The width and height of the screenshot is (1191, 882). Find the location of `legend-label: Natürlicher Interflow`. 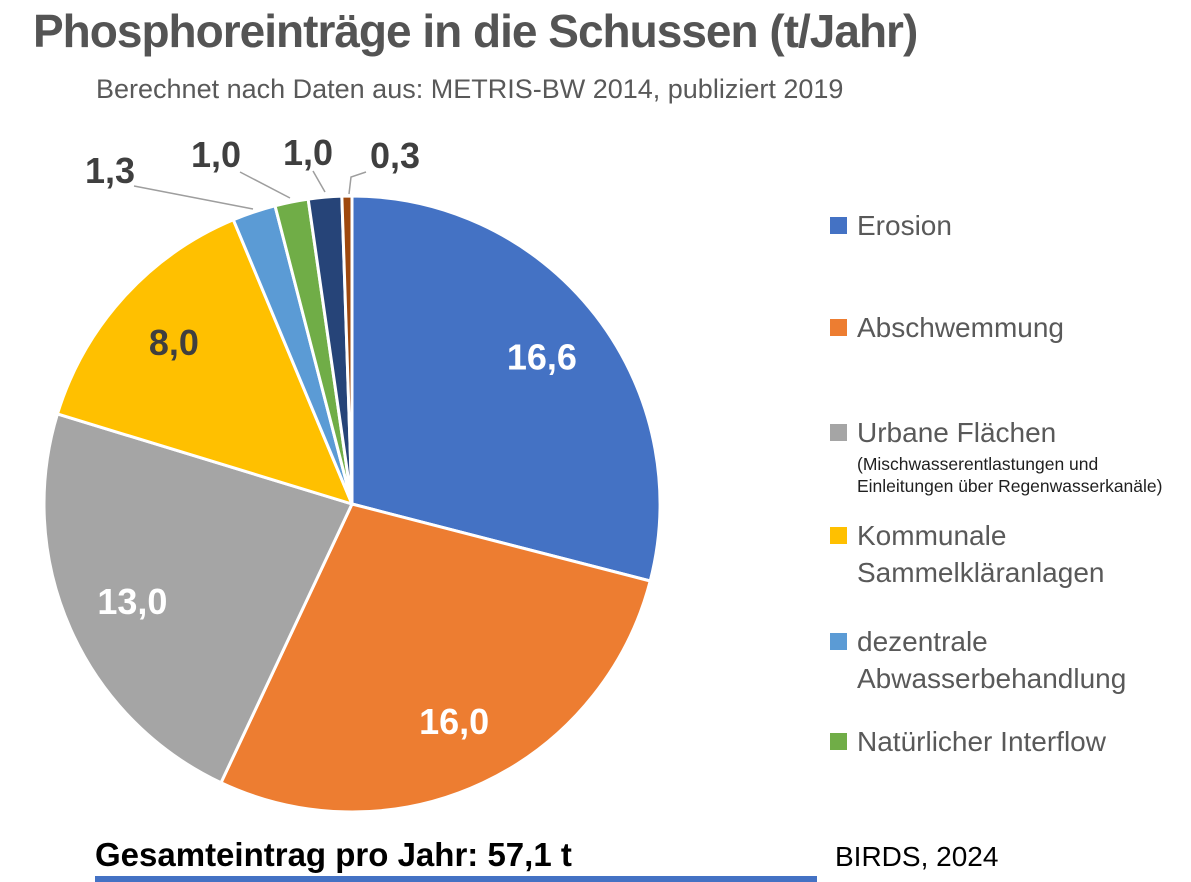

legend-label: Natürlicher Interflow is located at coordinates (981, 741).